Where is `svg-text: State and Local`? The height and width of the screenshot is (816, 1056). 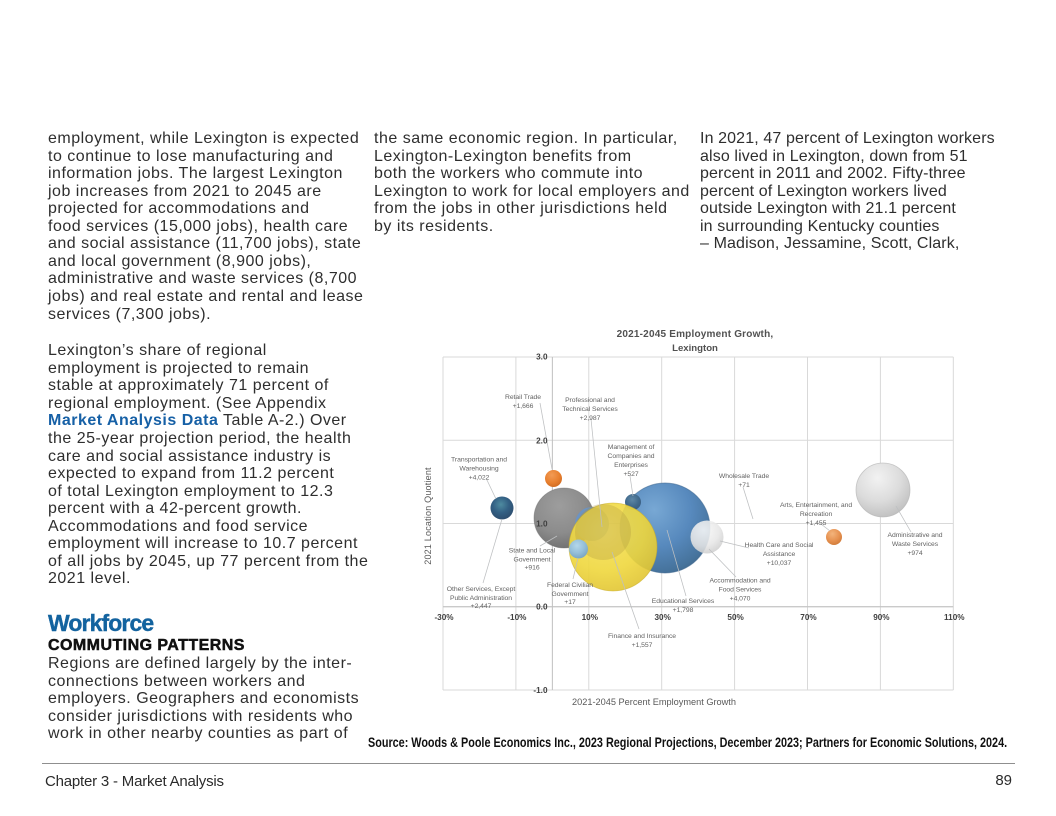 svg-text: State and Local is located at coordinates (532, 551).